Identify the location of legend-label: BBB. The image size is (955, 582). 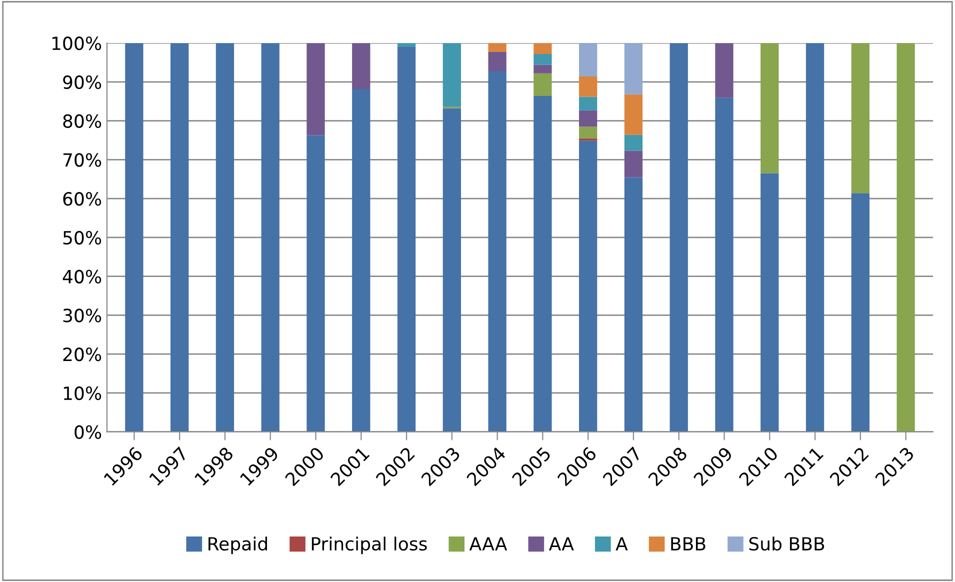
(688, 543).